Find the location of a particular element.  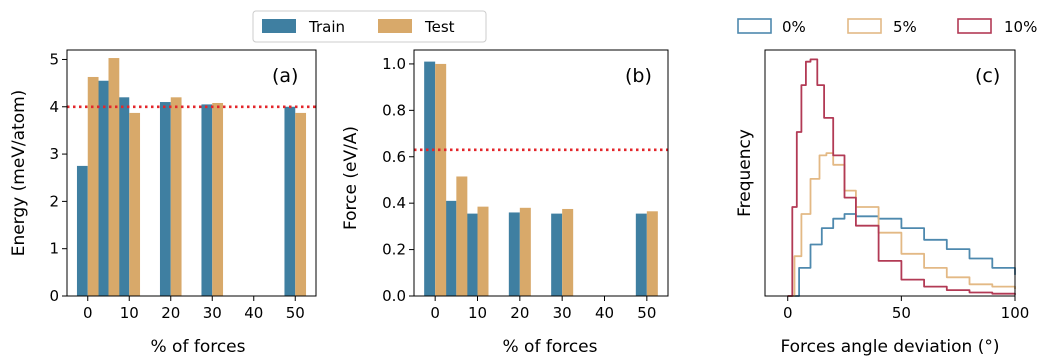

panel-a-ytick-label: 0 is located at coordinates (54, 296).